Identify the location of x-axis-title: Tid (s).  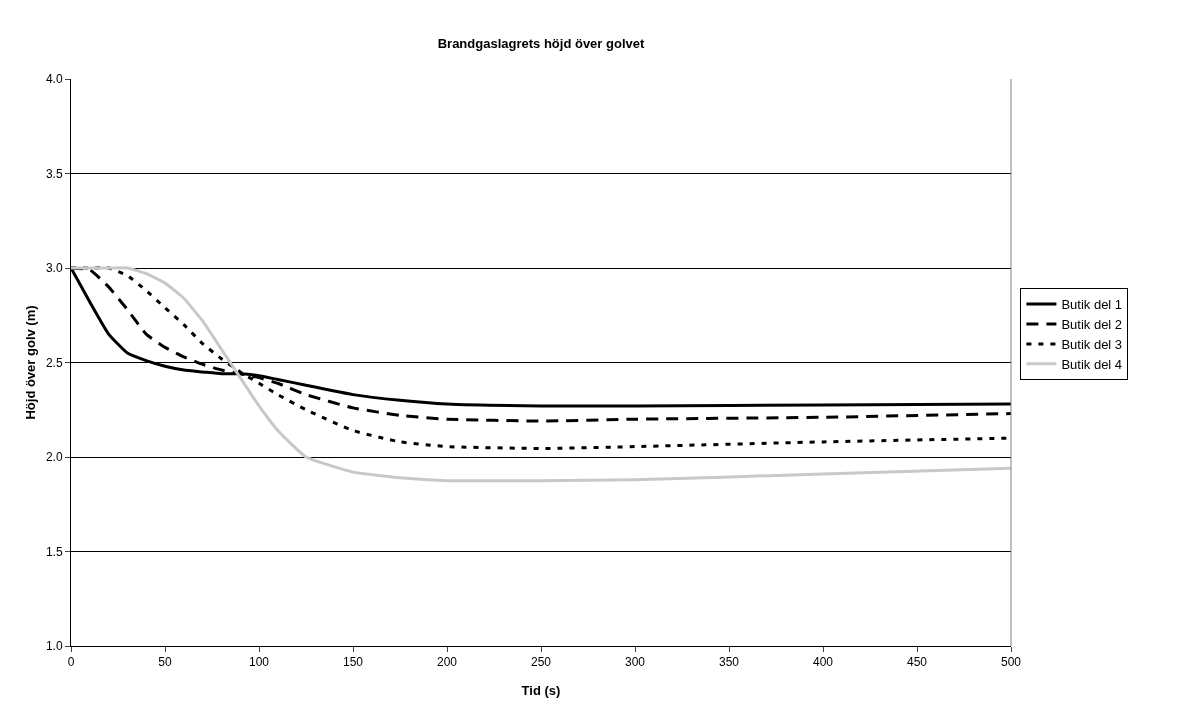
(541, 690).